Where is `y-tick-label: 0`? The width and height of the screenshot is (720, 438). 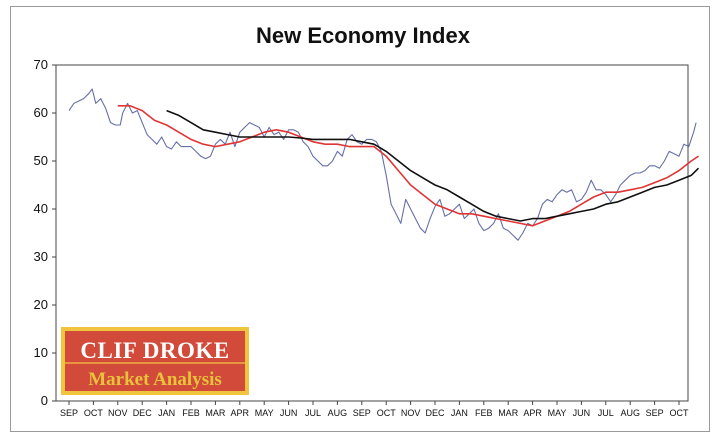
y-tick-label: 0 is located at coordinates (44, 400).